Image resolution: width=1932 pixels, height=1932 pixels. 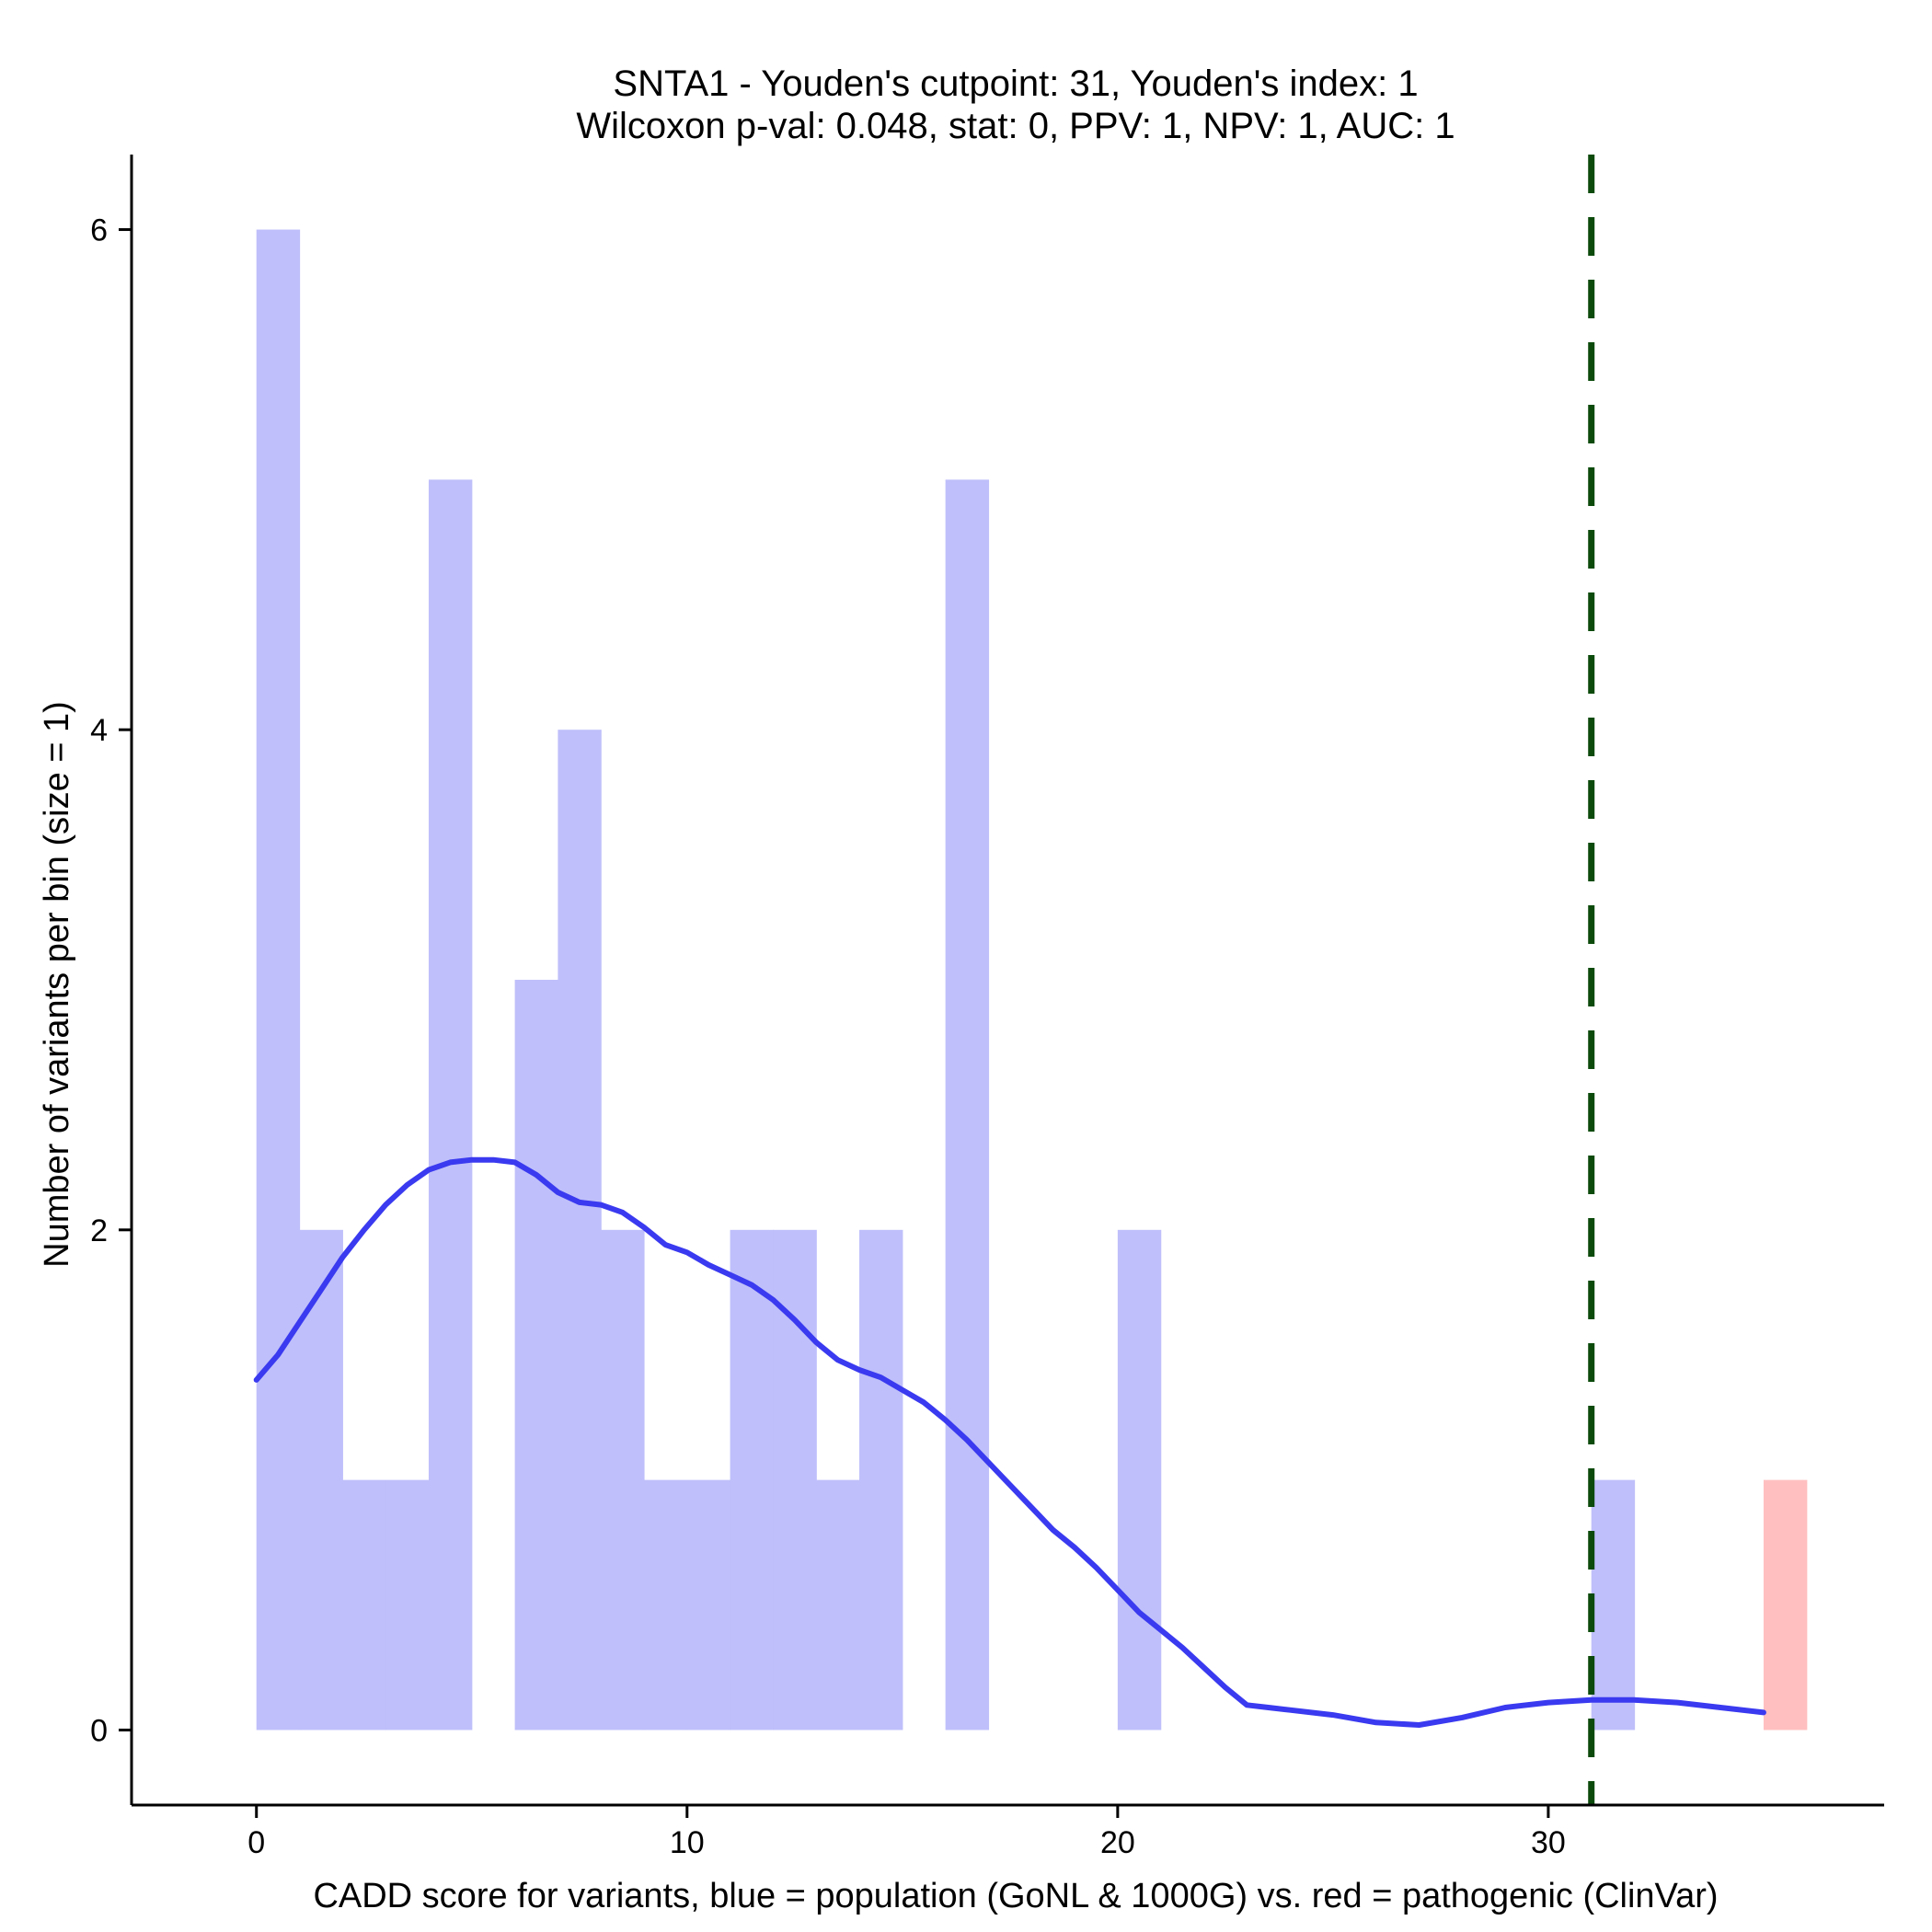 What do you see at coordinates (57, 984) in the screenshot?
I see `y-axis-label: Number of variants per bin (size = 1)` at bounding box center [57, 984].